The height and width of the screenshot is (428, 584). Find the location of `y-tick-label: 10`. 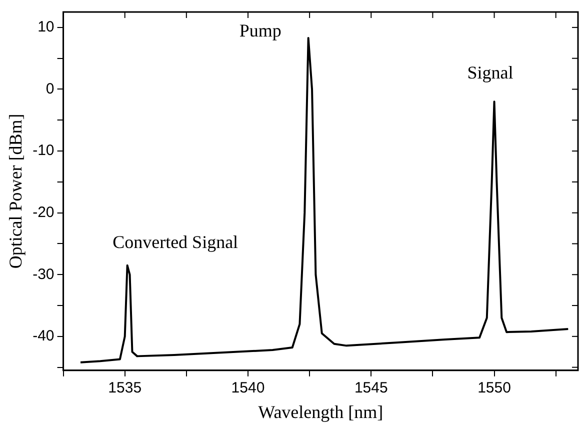

y-tick-label: 10 is located at coordinates (46, 27).